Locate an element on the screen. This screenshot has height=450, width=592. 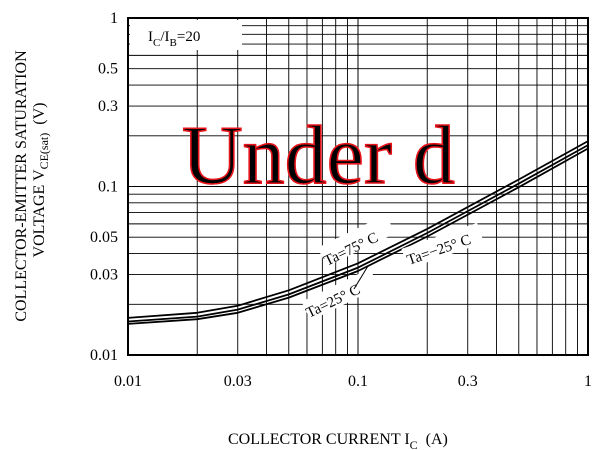
y-axis-title-line1: COLLECTOR-EMITTER SATURATION is located at coordinates (21, 186).